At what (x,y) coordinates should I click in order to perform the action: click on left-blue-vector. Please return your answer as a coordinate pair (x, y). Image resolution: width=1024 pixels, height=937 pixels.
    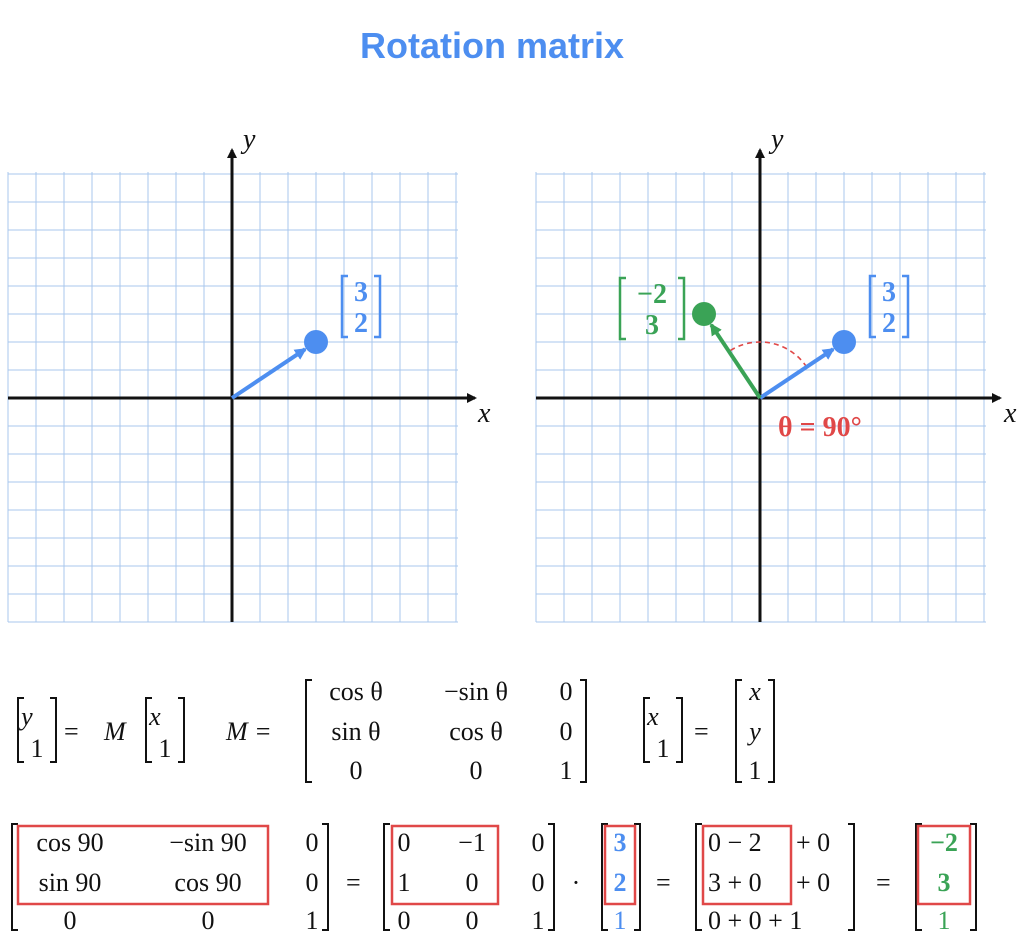
    Looking at the image, I should click on (268, 373).